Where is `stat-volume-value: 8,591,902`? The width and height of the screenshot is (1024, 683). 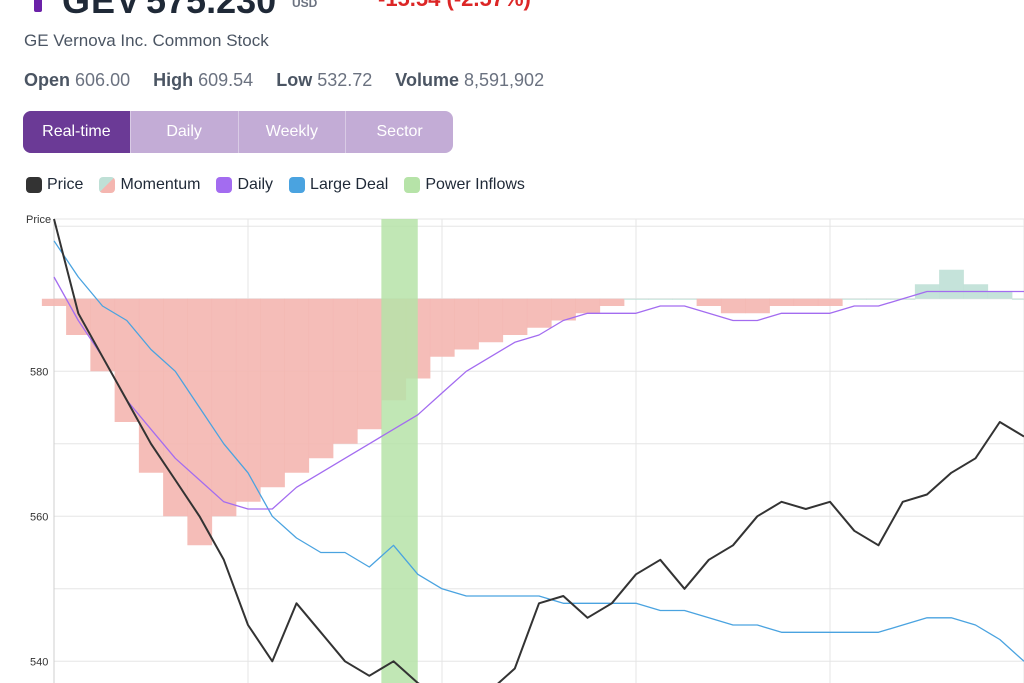 stat-volume-value: 8,591,902 is located at coordinates (504, 80).